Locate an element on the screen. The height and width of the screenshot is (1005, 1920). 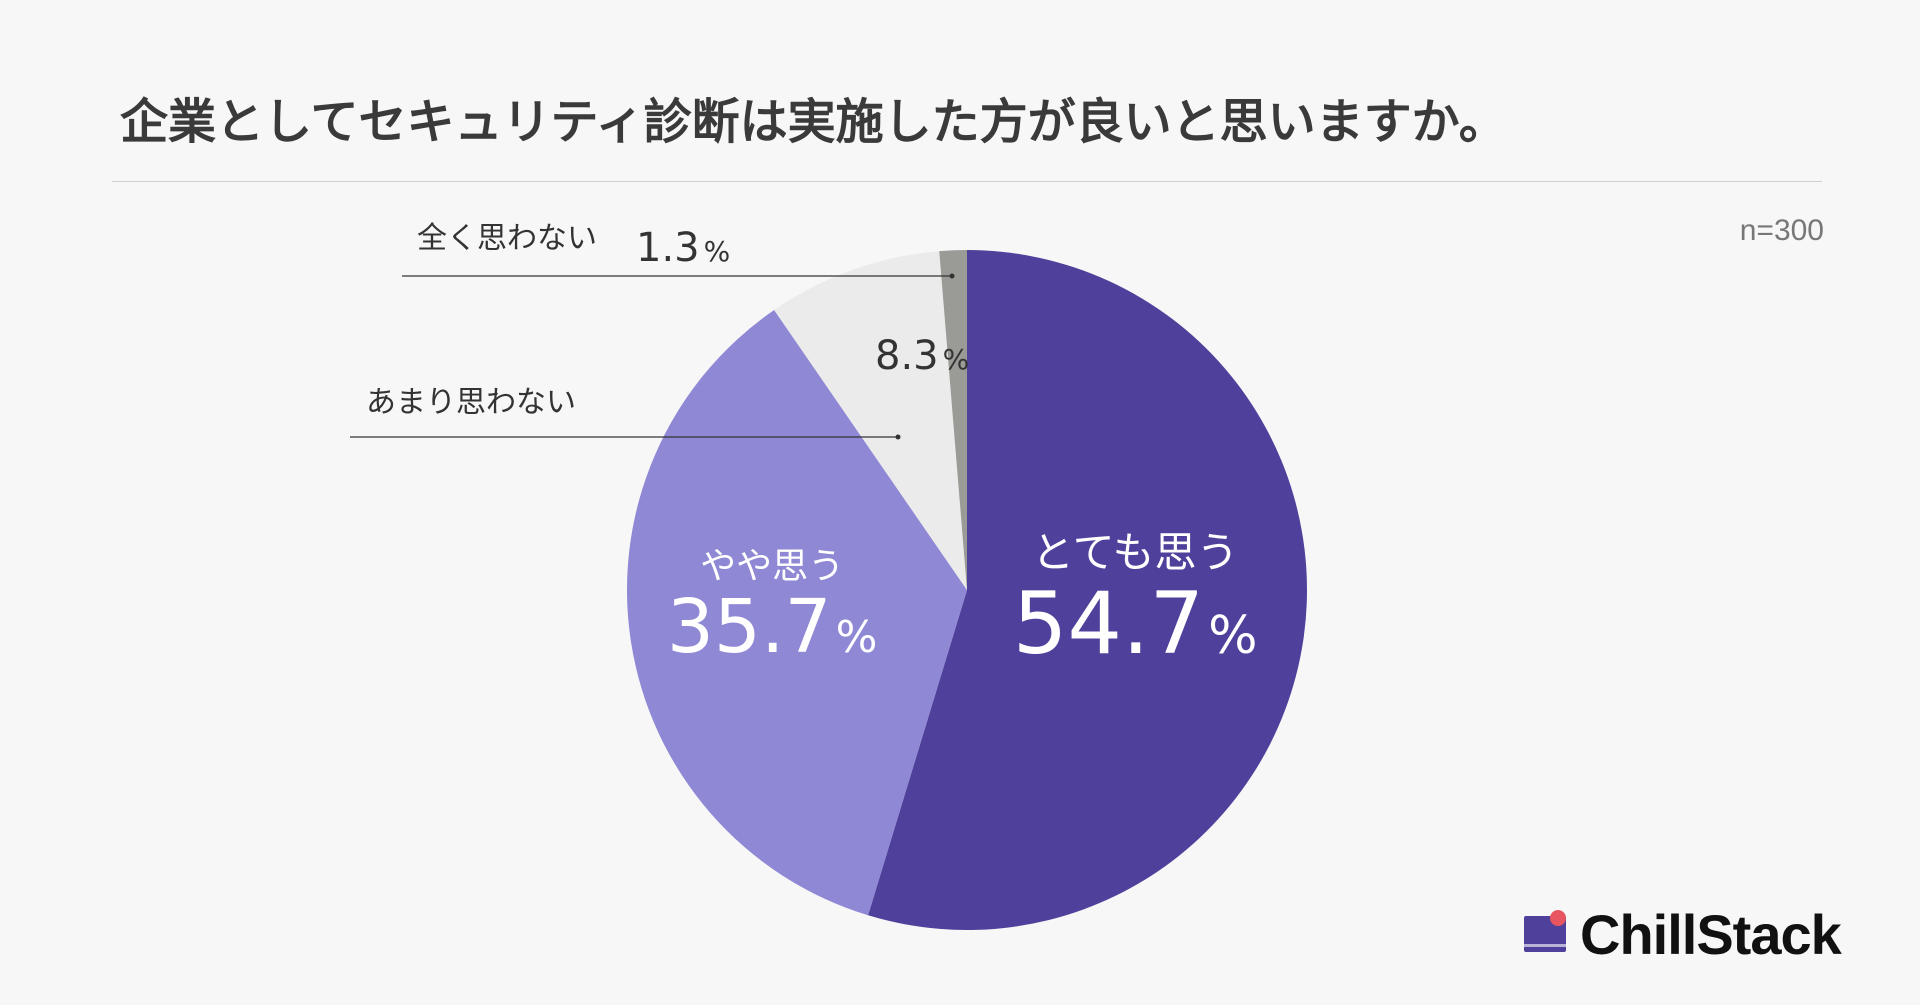
slice-label-very-much: とても思う is located at coordinates (1135, 552).